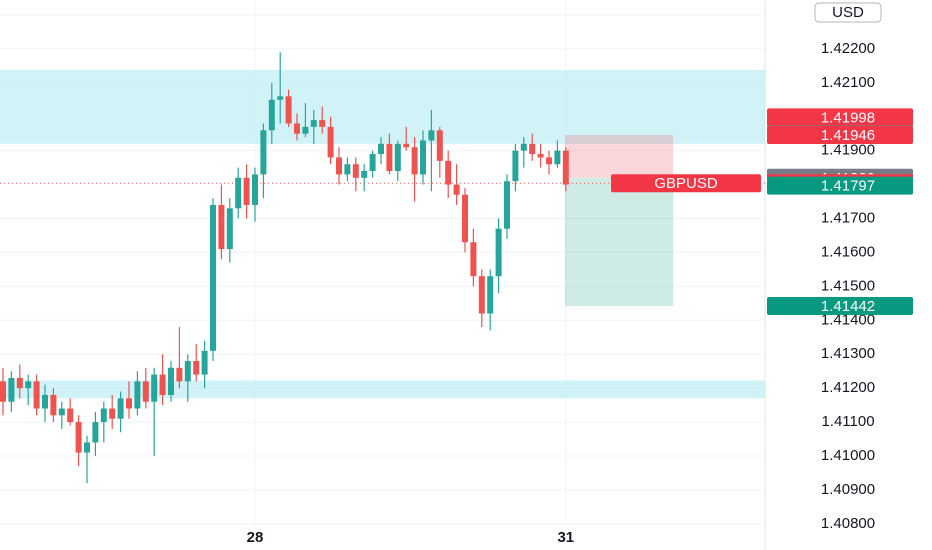 The image size is (932, 550). Describe the element at coordinates (848, 489) in the screenshot. I see `y-tick-label: 1.40900` at that location.